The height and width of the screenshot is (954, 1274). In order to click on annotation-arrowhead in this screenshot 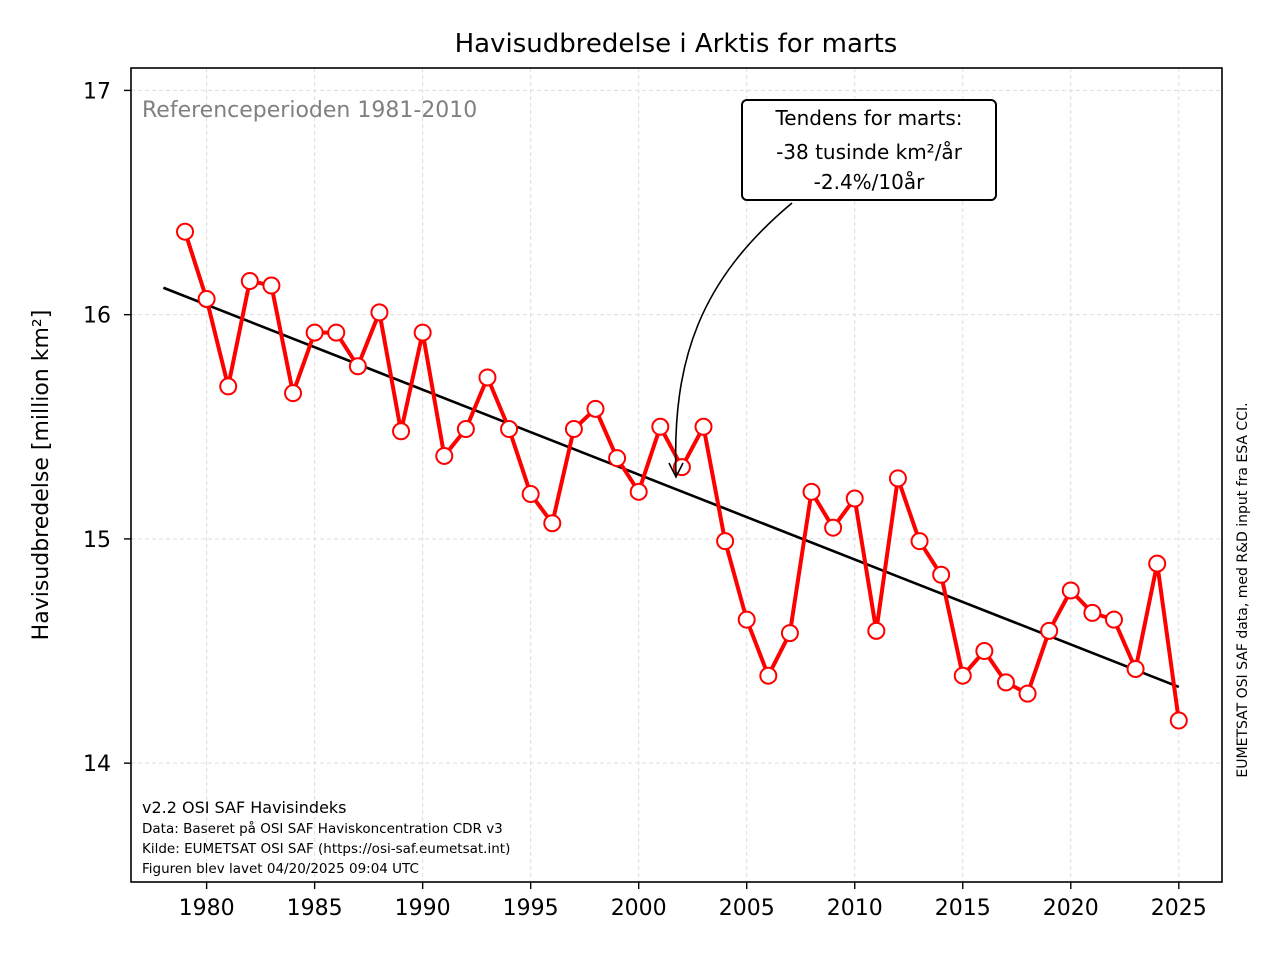, I will do `click(676, 470)`.